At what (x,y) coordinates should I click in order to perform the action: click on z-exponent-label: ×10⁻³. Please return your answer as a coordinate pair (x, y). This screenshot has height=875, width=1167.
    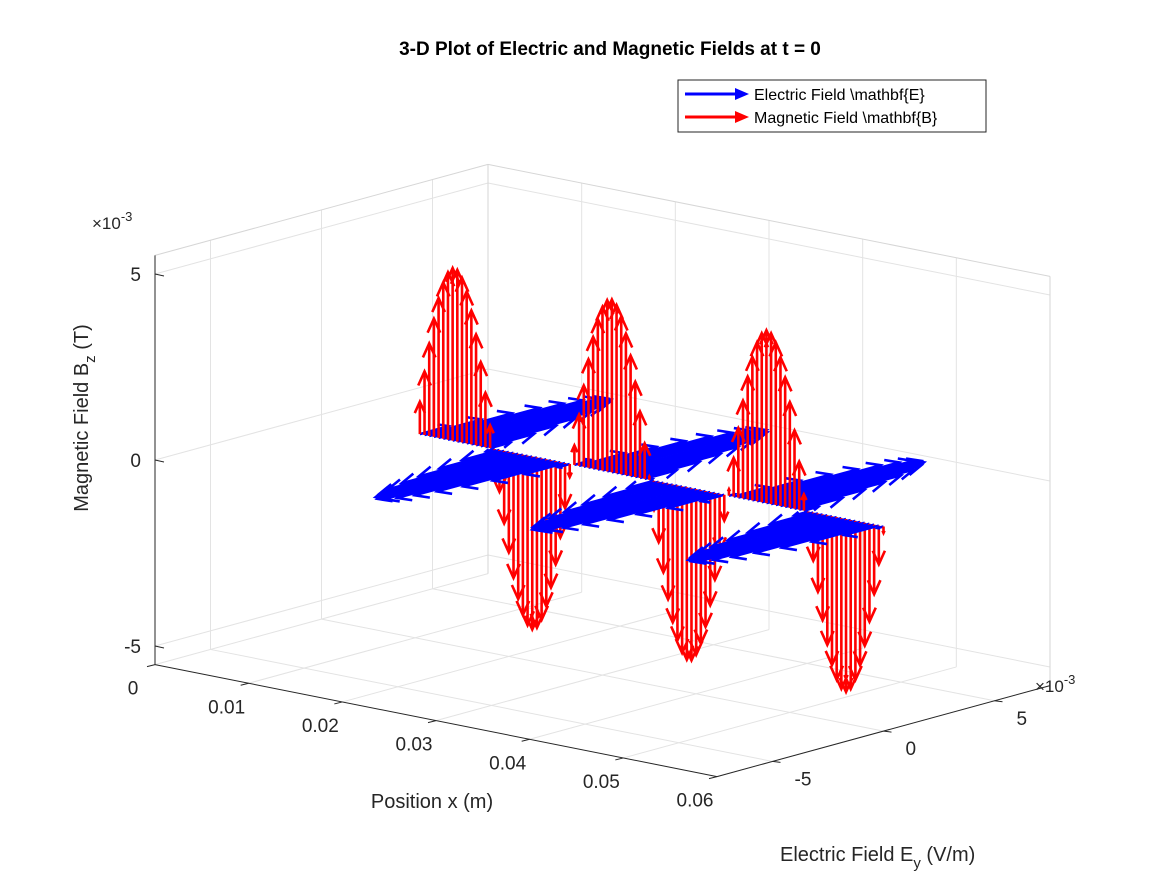
    Looking at the image, I should click on (112, 221).